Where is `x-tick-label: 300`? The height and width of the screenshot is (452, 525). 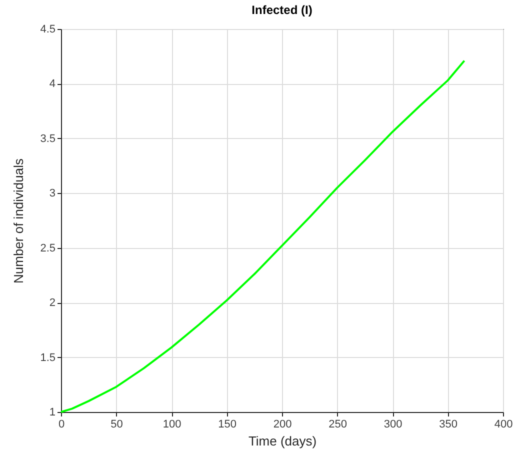
x-tick-label: 300 is located at coordinates (393, 424).